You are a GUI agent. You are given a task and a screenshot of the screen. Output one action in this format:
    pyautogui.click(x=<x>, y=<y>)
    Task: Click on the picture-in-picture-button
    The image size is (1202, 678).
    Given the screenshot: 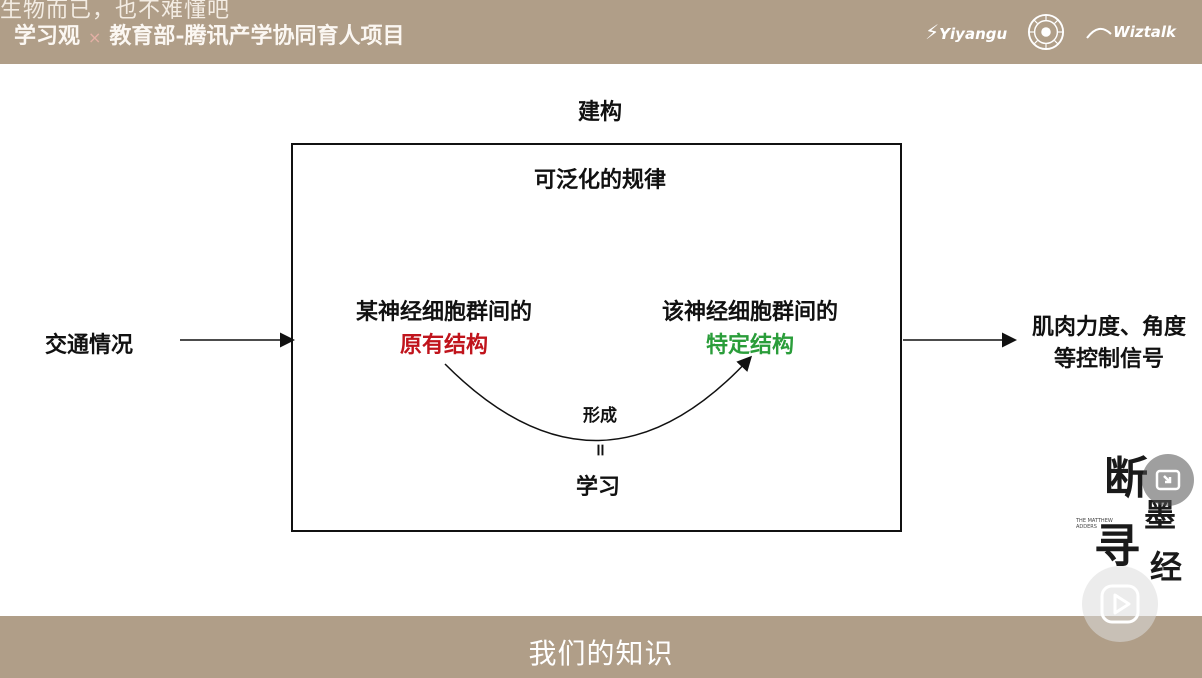 What is the action you would take?
    pyautogui.click(x=1168, y=480)
    